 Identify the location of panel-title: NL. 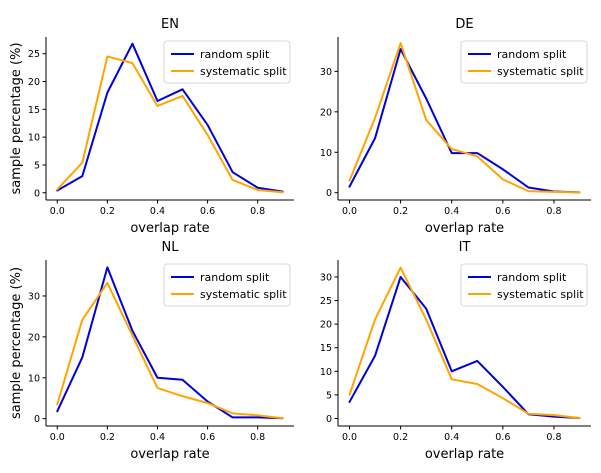
(171, 247).